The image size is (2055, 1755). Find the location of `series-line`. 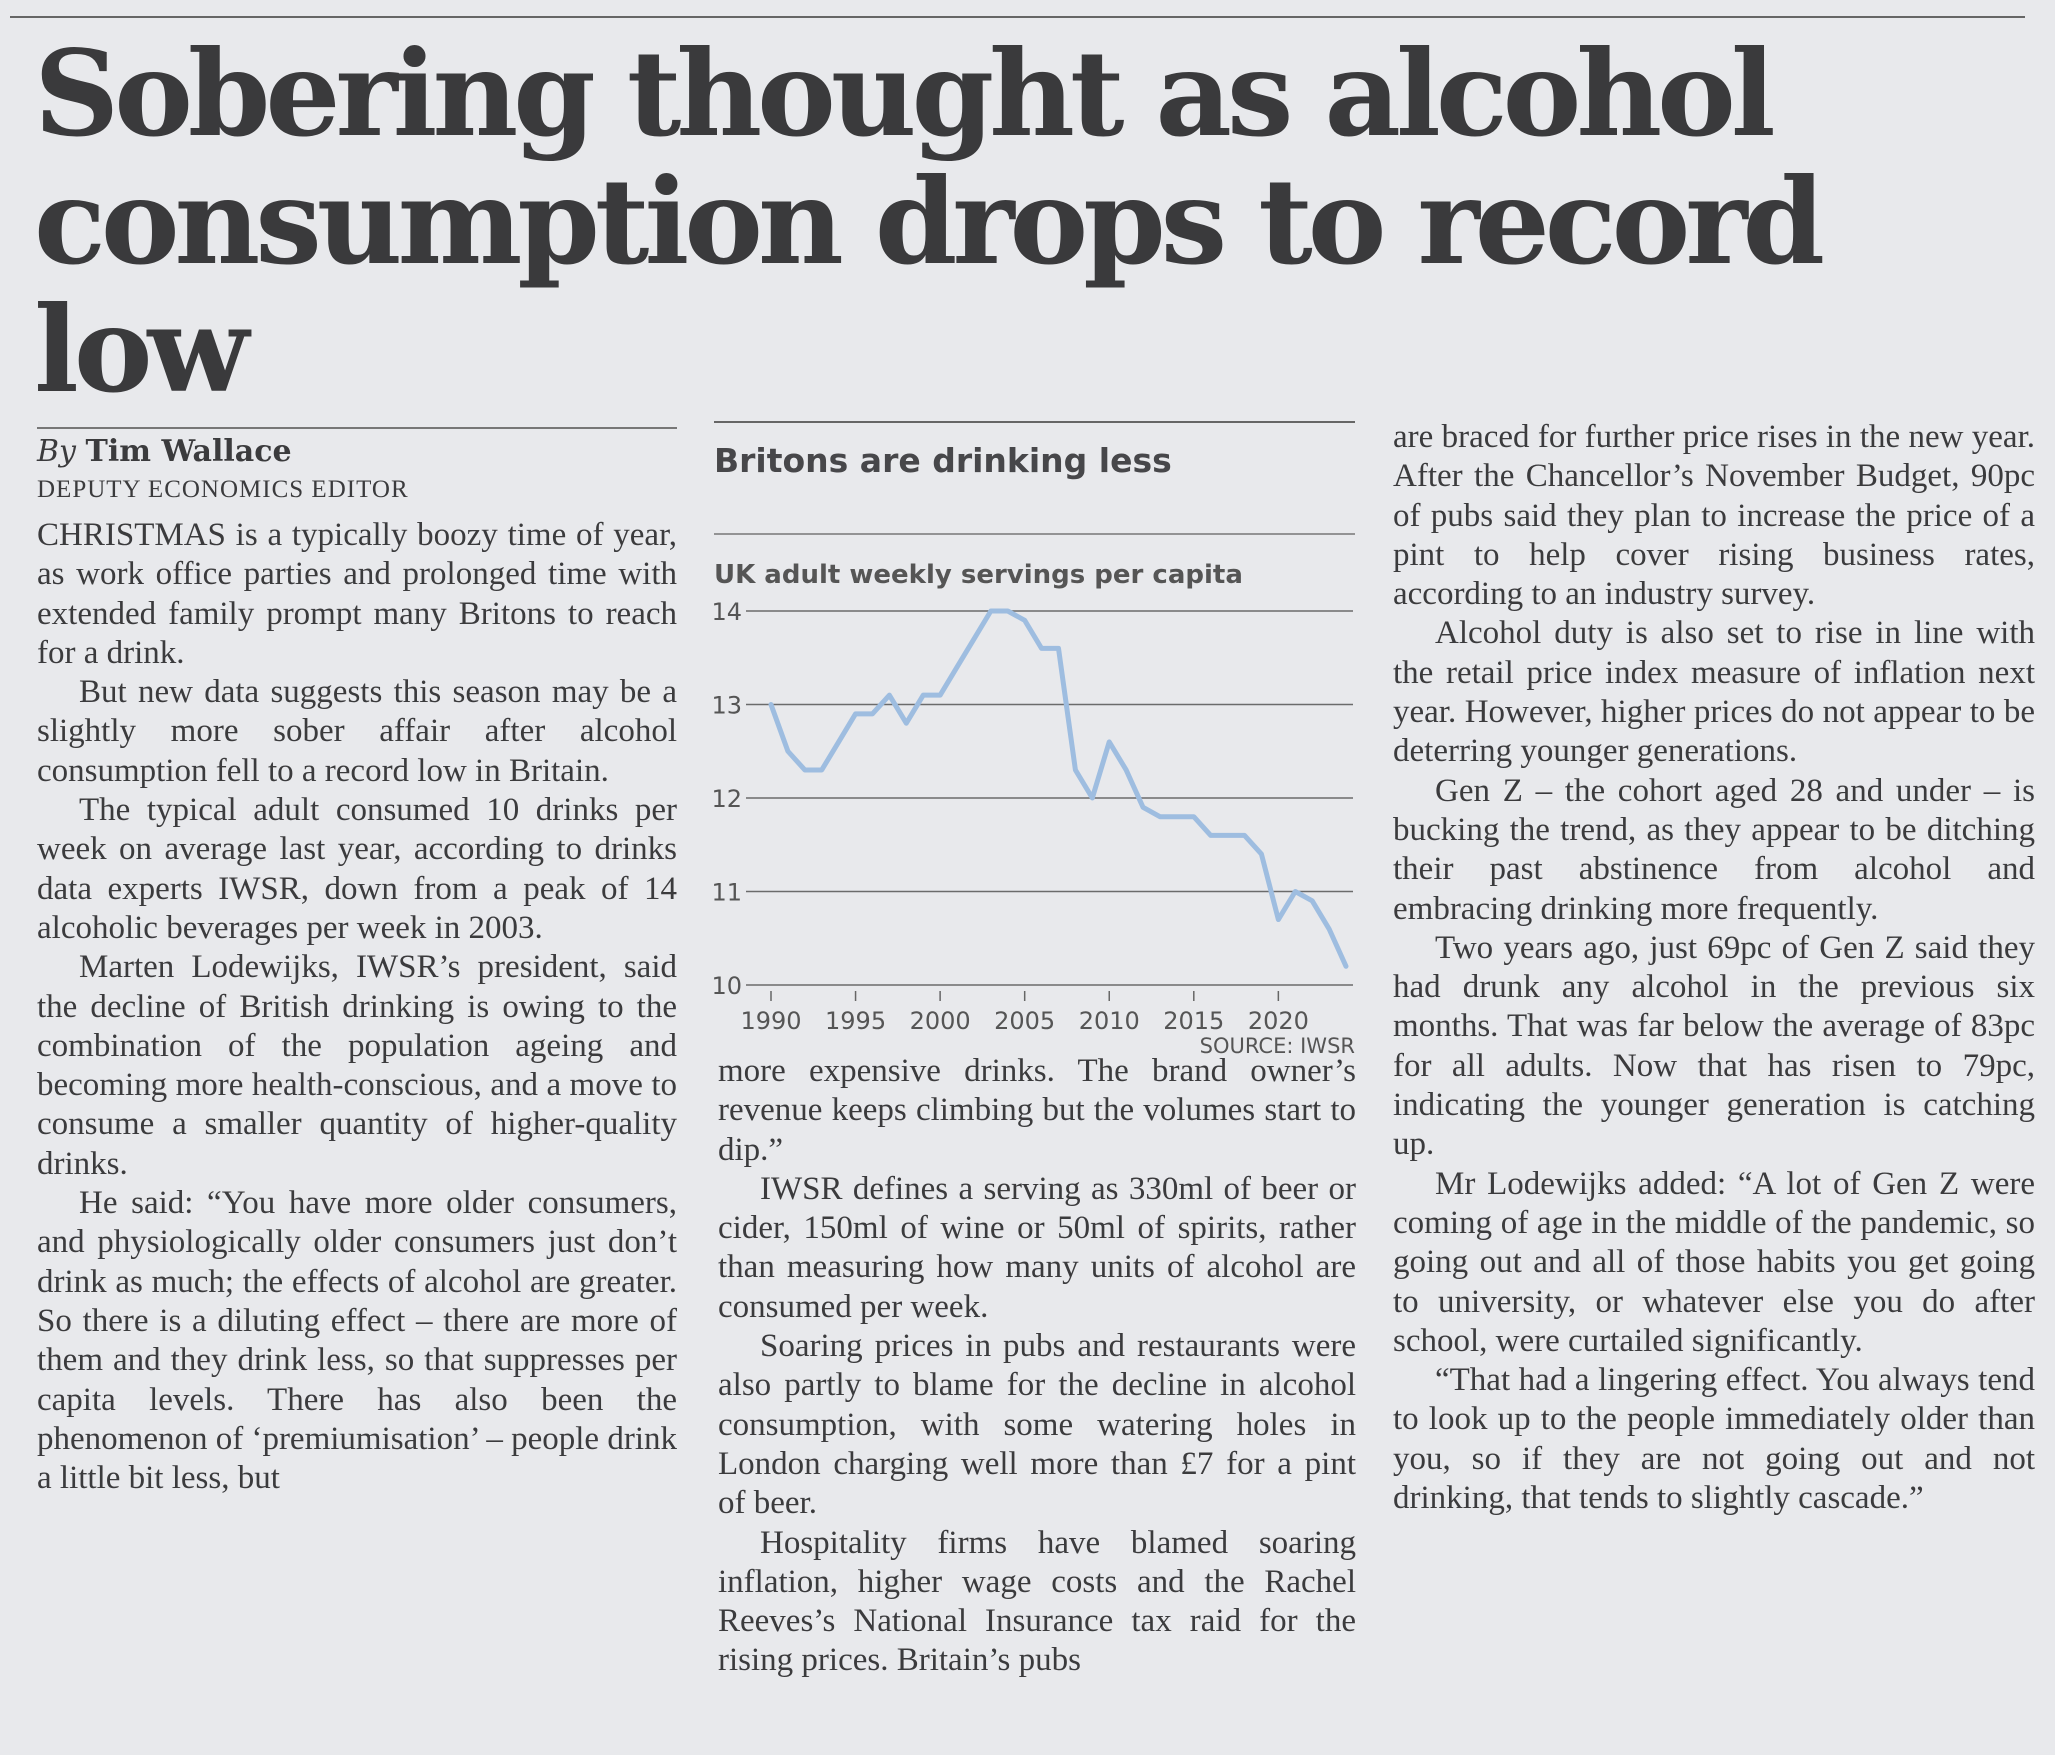

series-line is located at coordinates (1058, 788).